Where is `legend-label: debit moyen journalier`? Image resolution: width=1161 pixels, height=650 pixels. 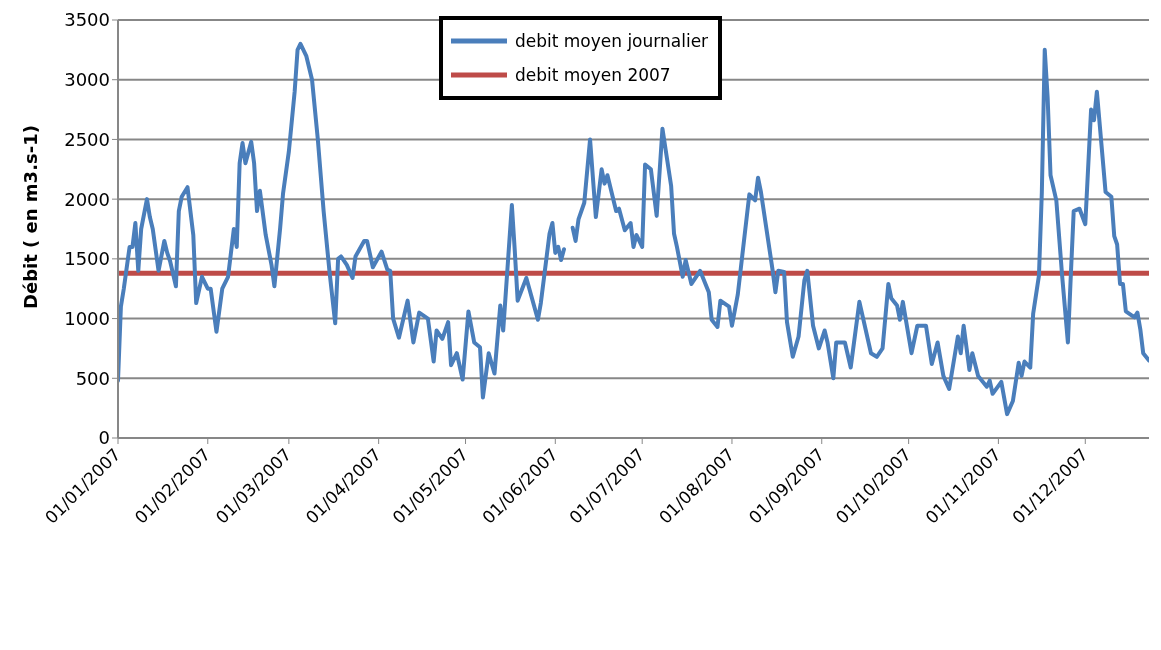 legend-label: debit moyen journalier is located at coordinates (611, 41).